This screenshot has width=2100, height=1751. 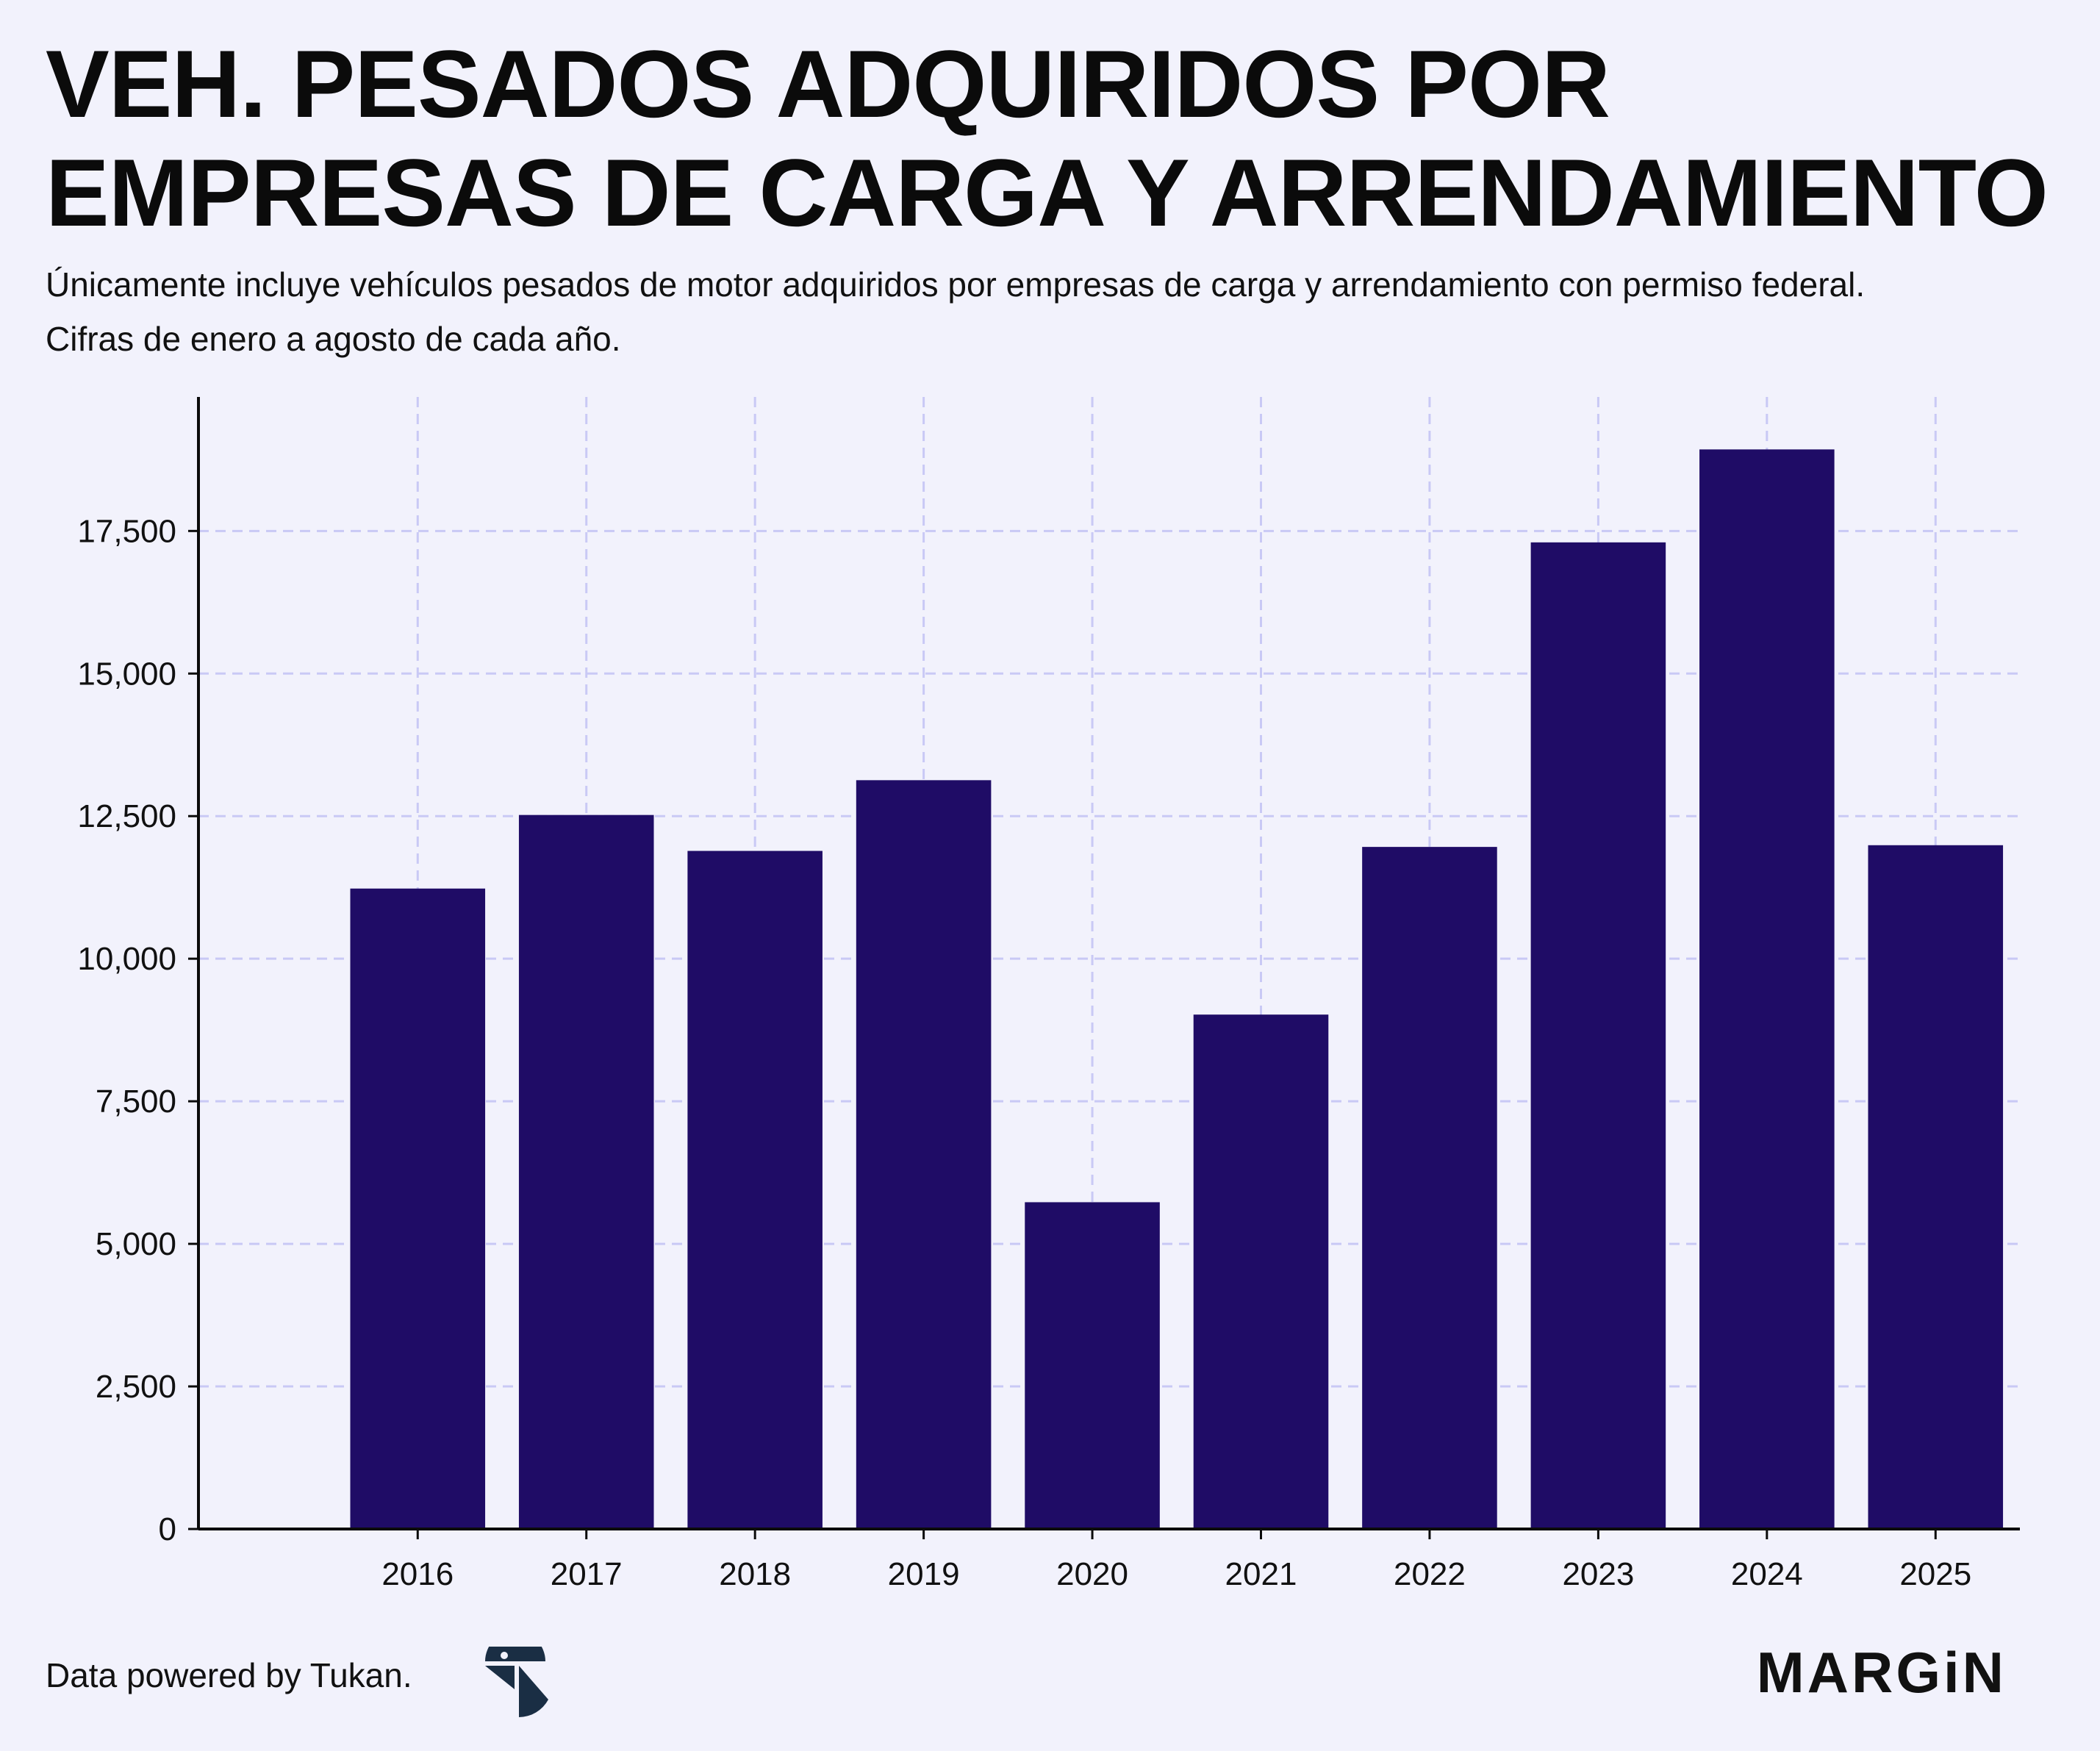 What do you see at coordinates (1429, 1188) in the screenshot?
I see `bar-2022` at bounding box center [1429, 1188].